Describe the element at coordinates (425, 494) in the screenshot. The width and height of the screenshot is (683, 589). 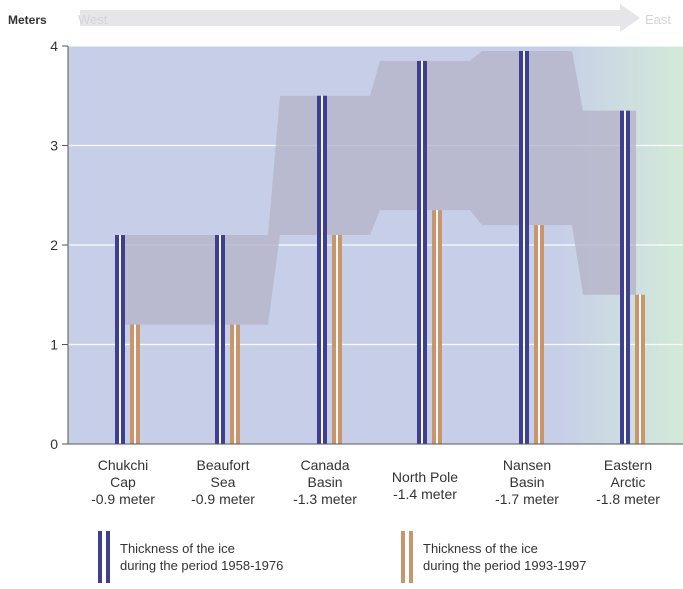
I see `x-tick-label-line: -1.4 meter` at that location.